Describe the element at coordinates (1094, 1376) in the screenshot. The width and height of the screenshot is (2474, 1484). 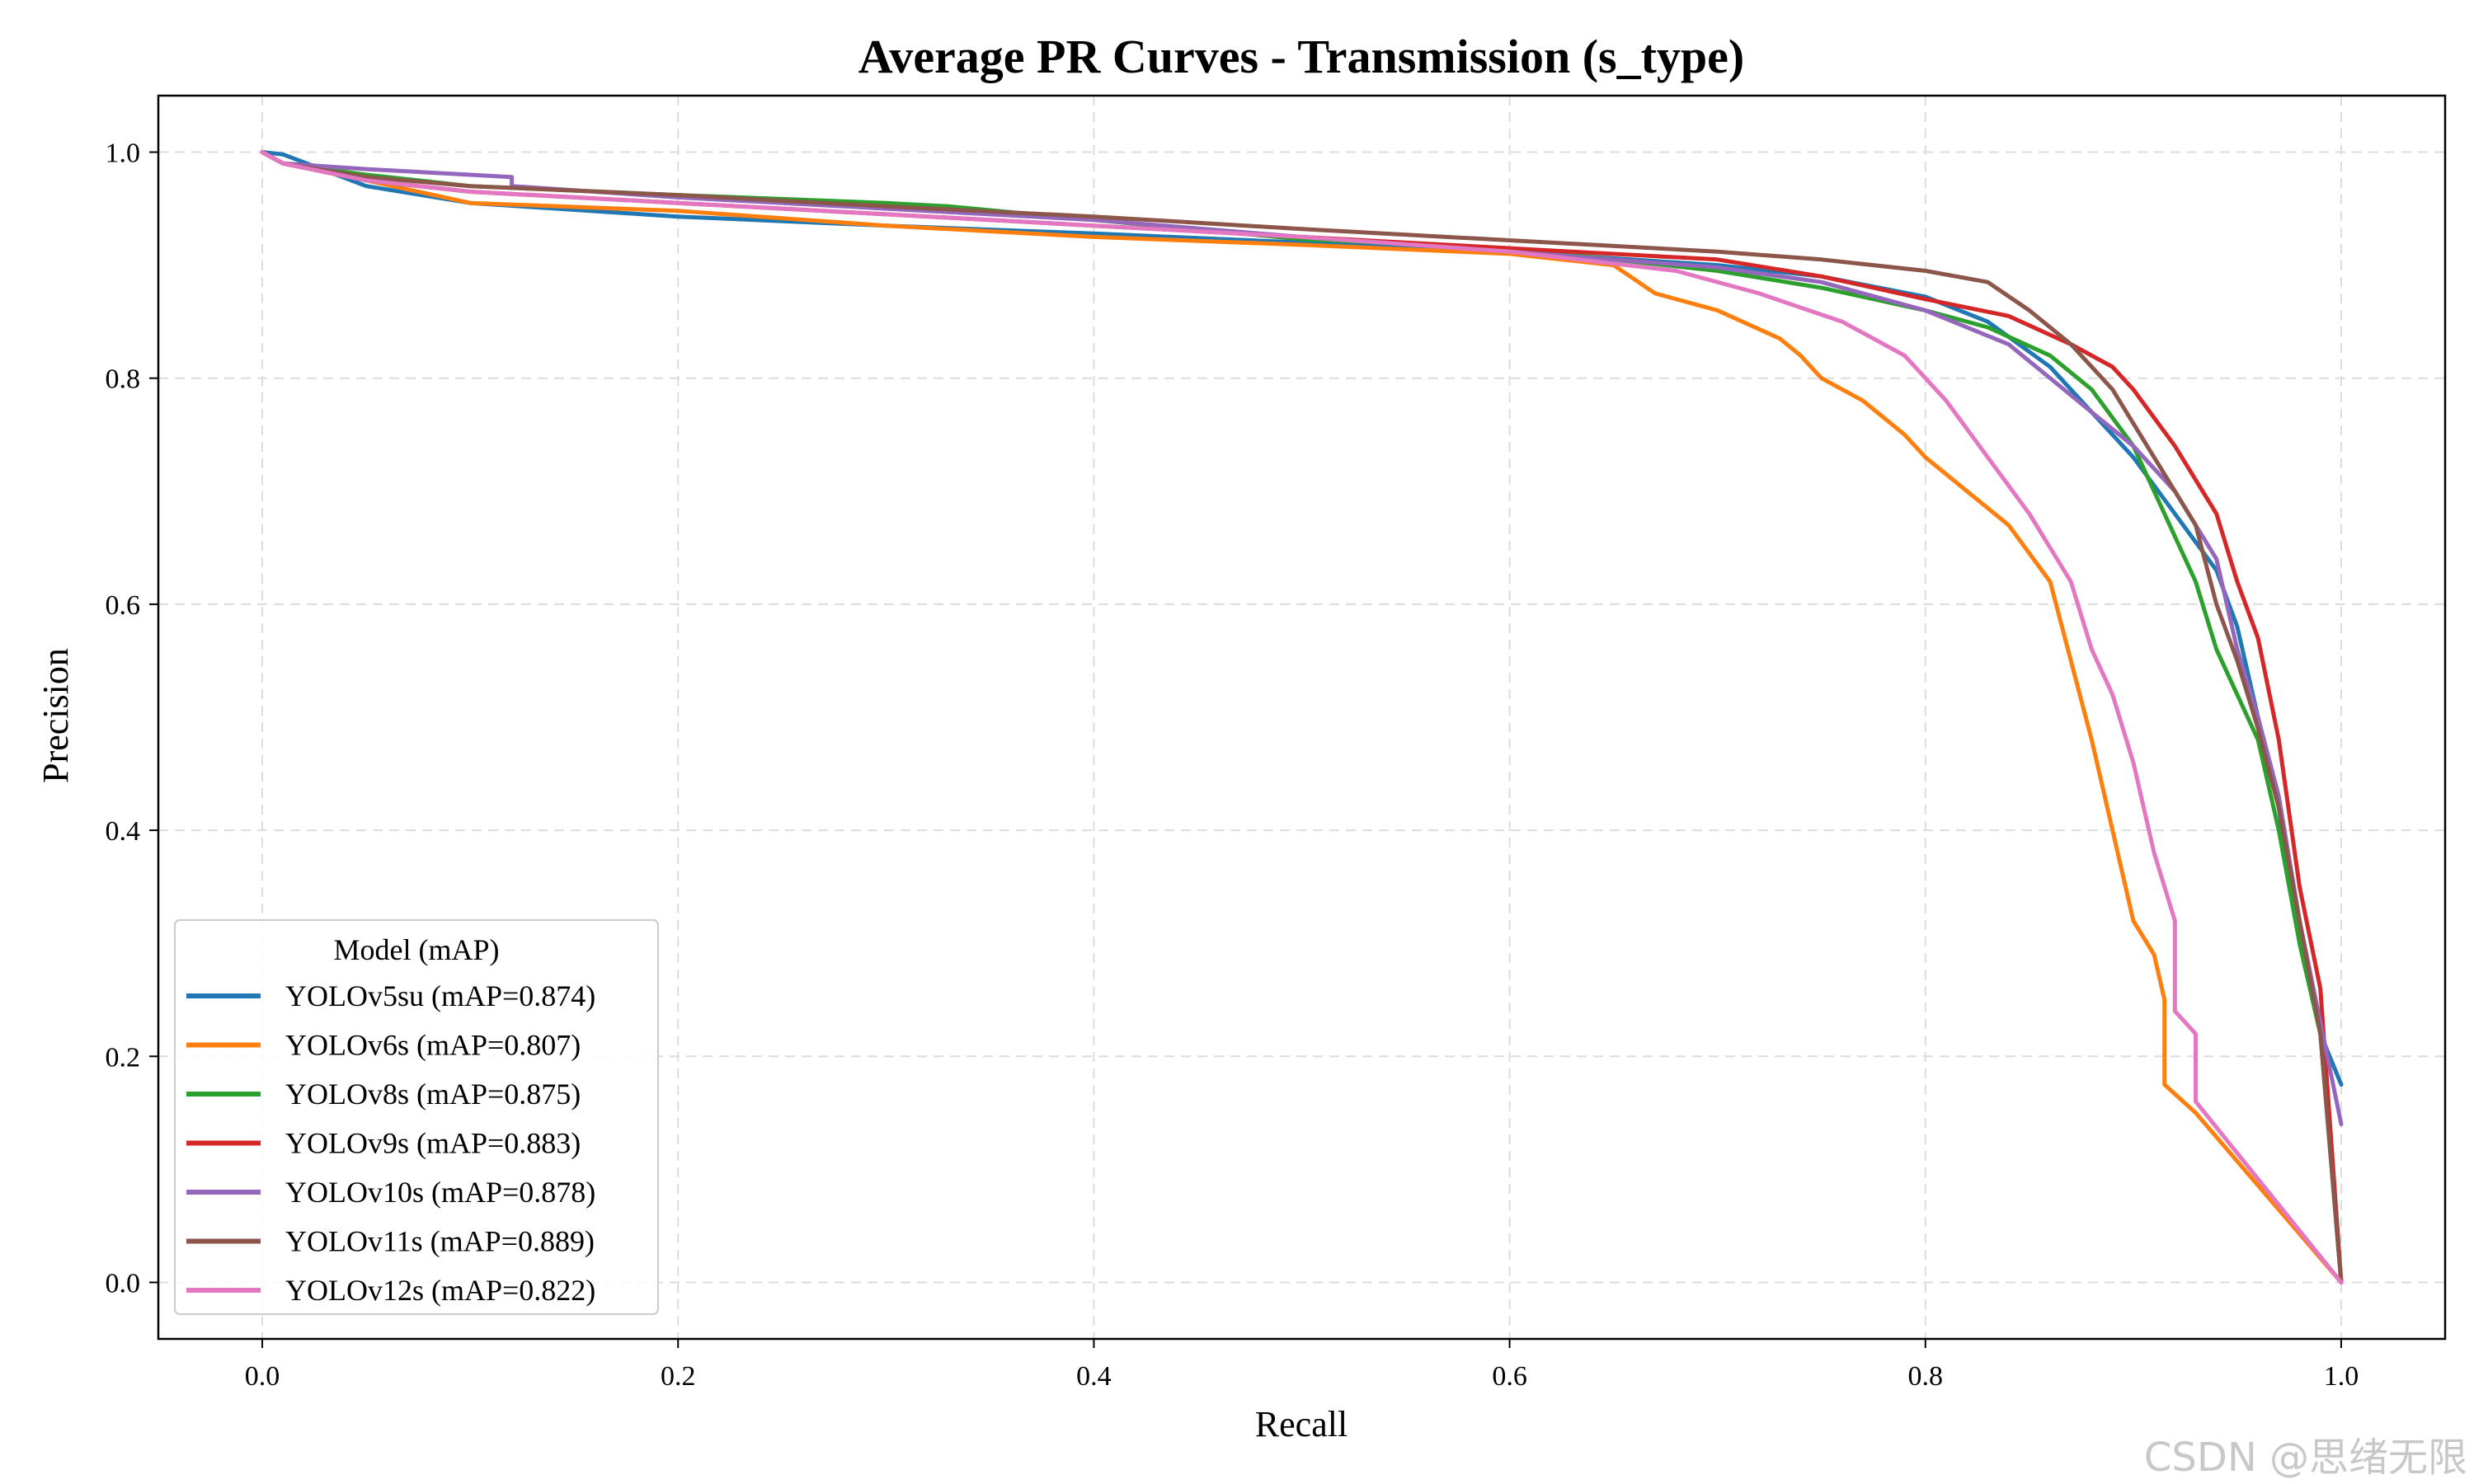
I see `x-tick-label: 0.4` at that location.